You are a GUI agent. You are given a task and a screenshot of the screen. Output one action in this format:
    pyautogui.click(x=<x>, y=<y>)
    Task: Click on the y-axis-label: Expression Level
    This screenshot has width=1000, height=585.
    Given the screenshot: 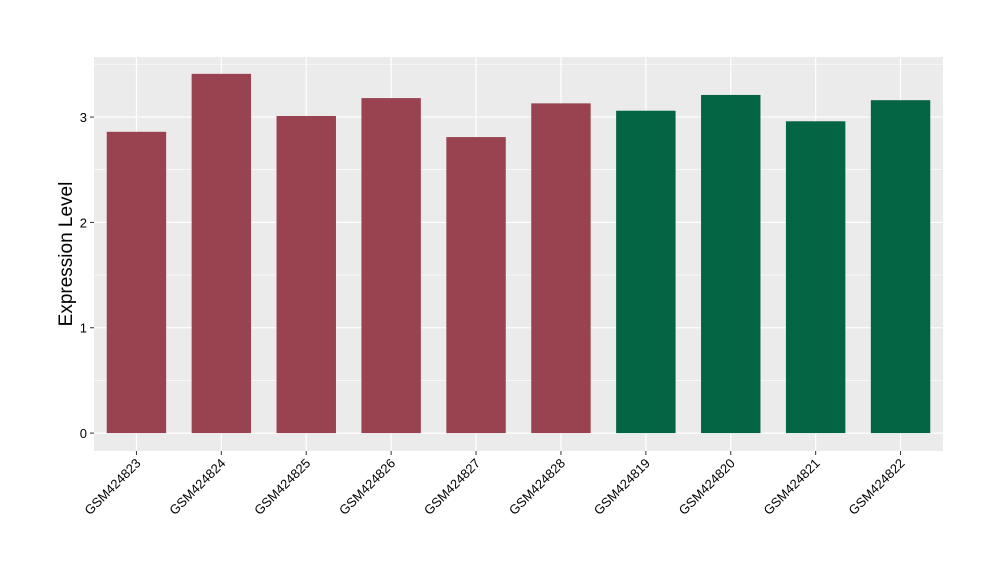 What is the action you would take?
    pyautogui.click(x=66, y=254)
    